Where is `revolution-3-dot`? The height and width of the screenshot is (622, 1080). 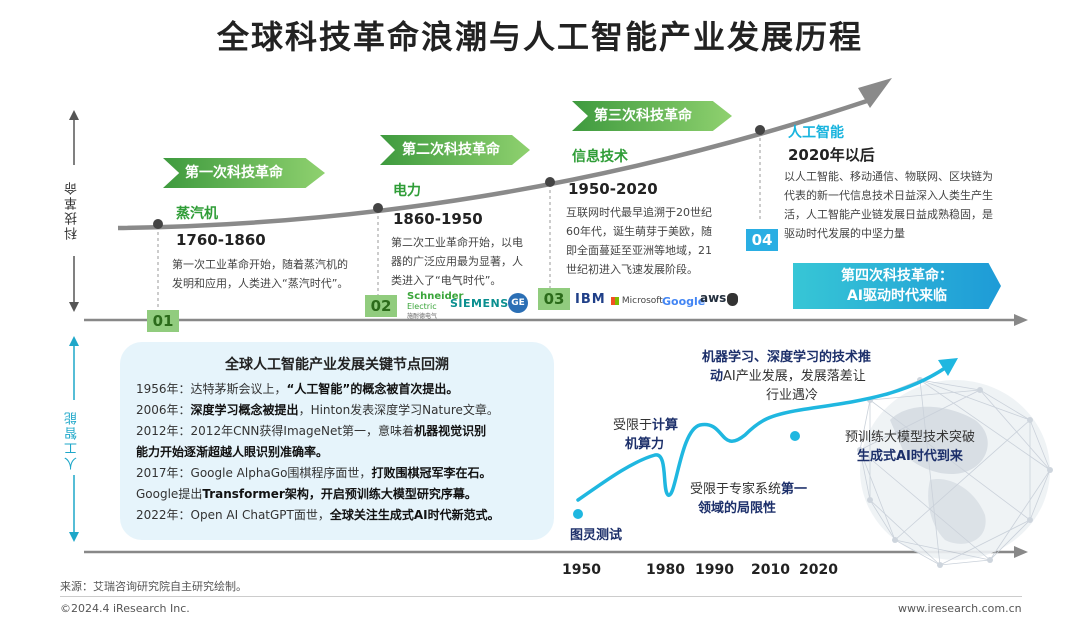 revolution-3-dot is located at coordinates (550, 182).